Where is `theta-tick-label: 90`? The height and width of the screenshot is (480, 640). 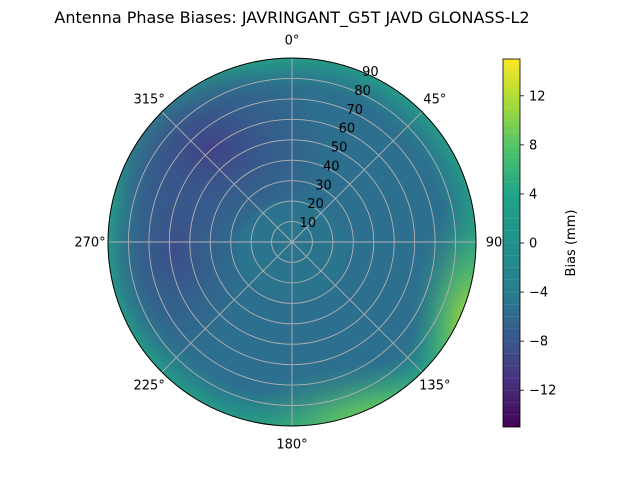 theta-tick-label: 90 is located at coordinates (494, 243).